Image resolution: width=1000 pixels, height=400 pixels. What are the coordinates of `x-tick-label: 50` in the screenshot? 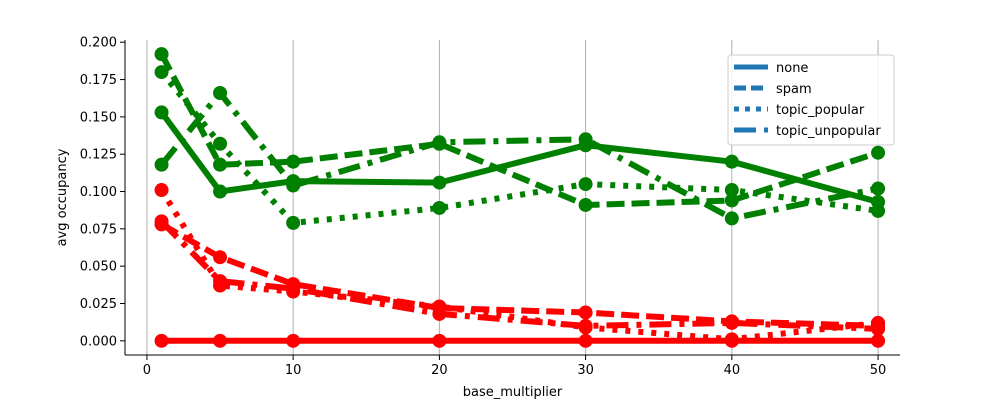 It's located at (878, 370).